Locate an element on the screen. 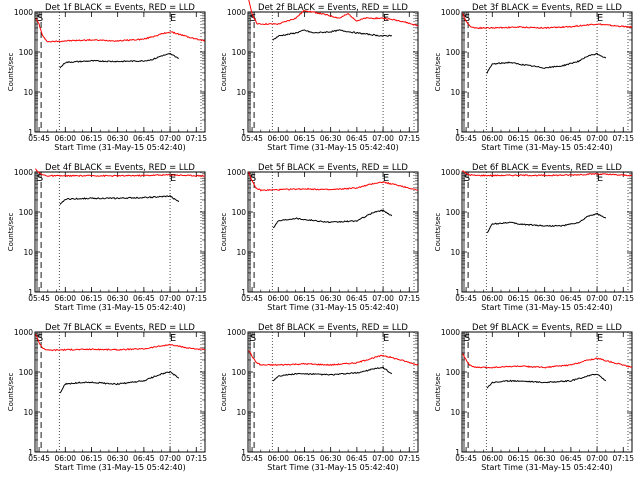  chart-title: Det 2f BLACK = Events, RED = LLD is located at coordinates (333, 8).